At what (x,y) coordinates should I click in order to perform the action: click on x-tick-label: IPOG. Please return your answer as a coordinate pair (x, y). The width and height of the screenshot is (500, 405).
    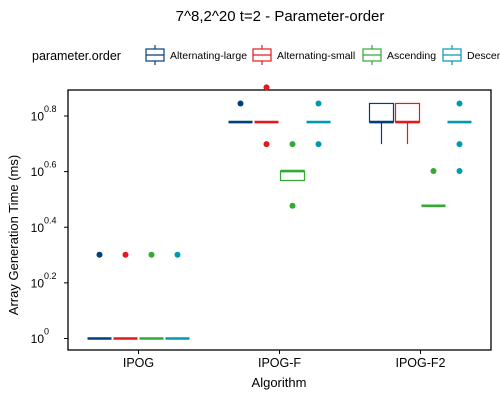
    Looking at the image, I should click on (138, 363).